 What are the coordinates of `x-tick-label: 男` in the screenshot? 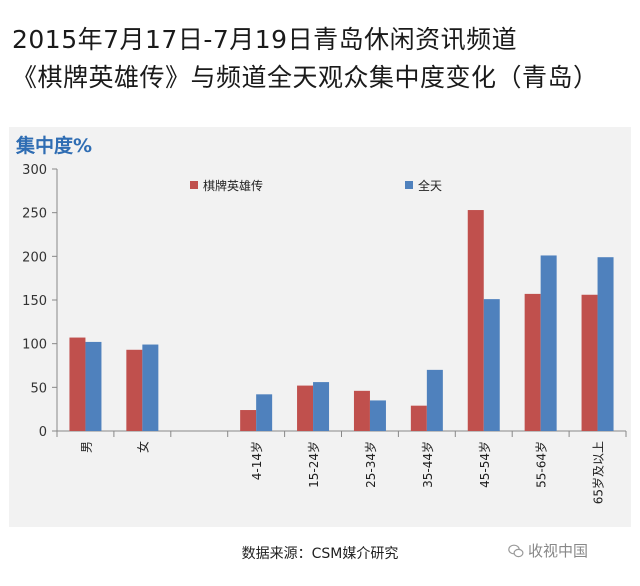 It's located at (86, 447).